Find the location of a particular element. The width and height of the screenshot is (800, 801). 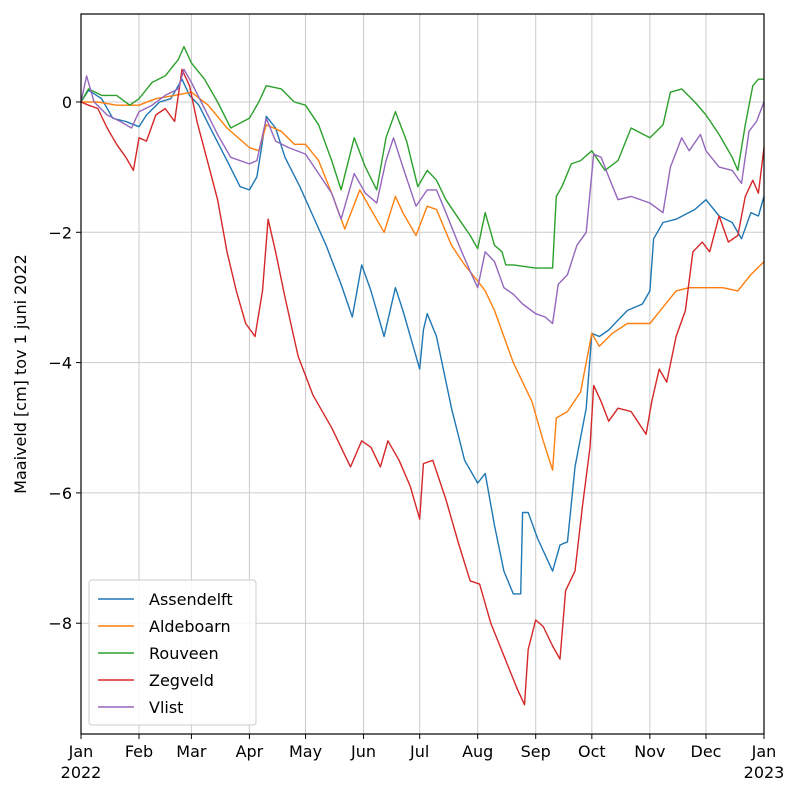

y-tick-label: −6 is located at coordinates (60, 493).